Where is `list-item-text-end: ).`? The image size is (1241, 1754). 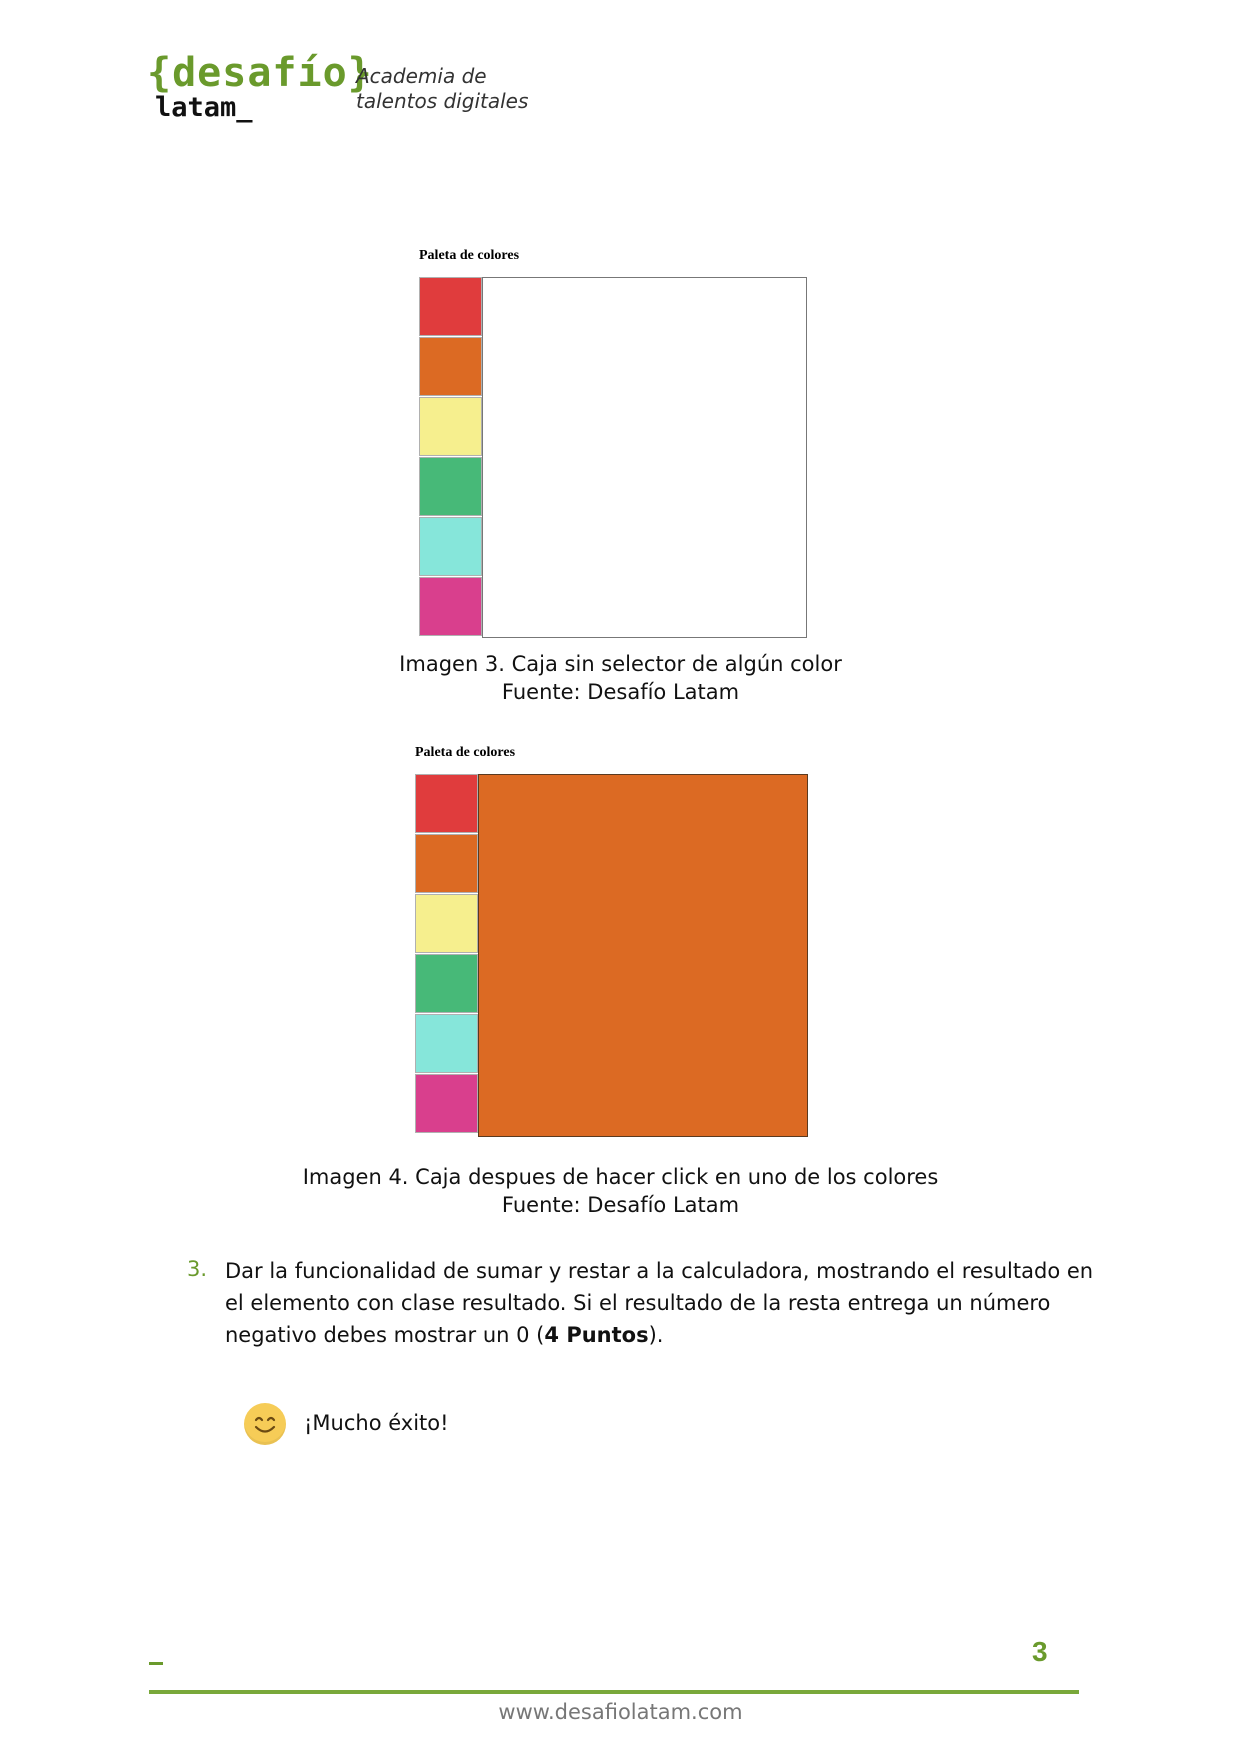 list-item-text-end: ). is located at coordinates (656, 1335).